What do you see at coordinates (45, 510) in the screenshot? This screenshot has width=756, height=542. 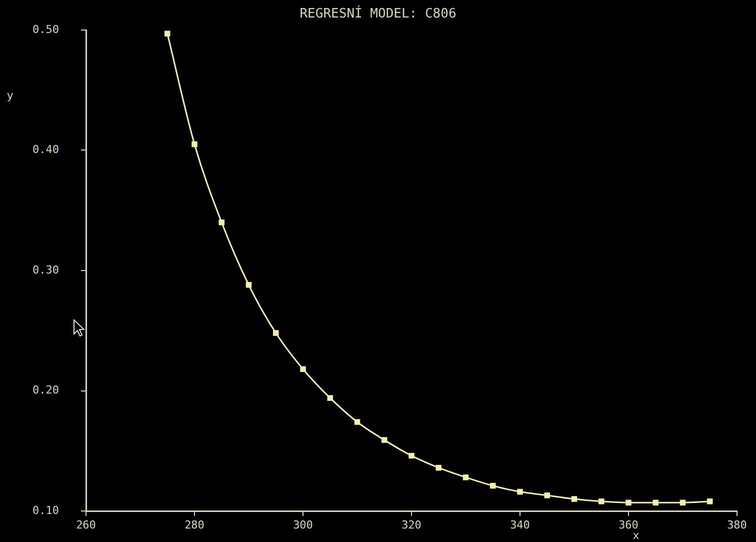 I see `y-tick-label: 0.10` at bounding box center [45, 510].